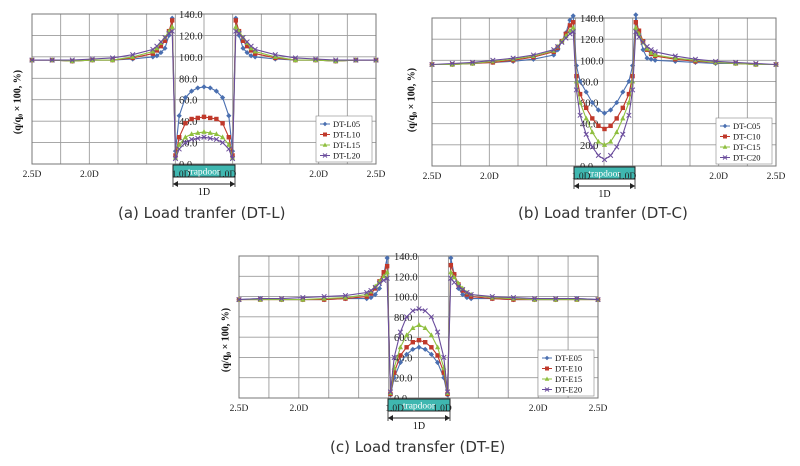 This screenshot has width=800, height=466. I want to click on y-tick-label: 60.0, so click(403, 338).